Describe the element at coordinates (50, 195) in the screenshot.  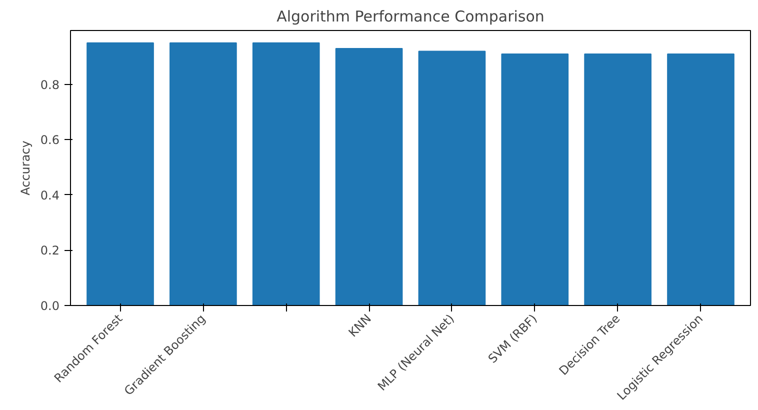
I see `y-tick-label: 0.4` at that location.